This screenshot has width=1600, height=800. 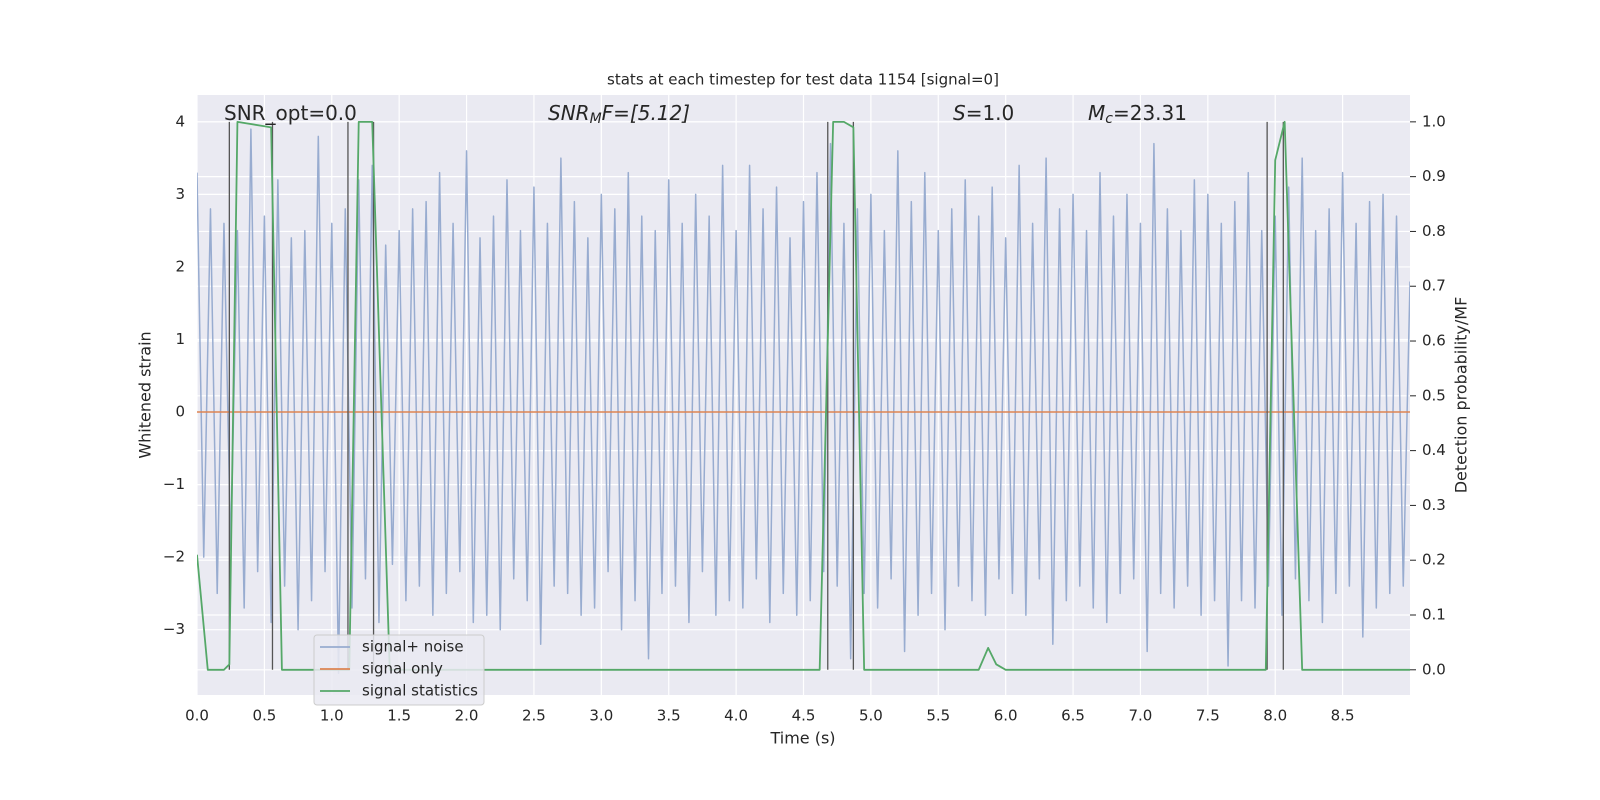 What do you see at coordinates (1073, 716) in the screenshot?
I see `x-tick-label: 6.5` at bounding box center [1073, 716].